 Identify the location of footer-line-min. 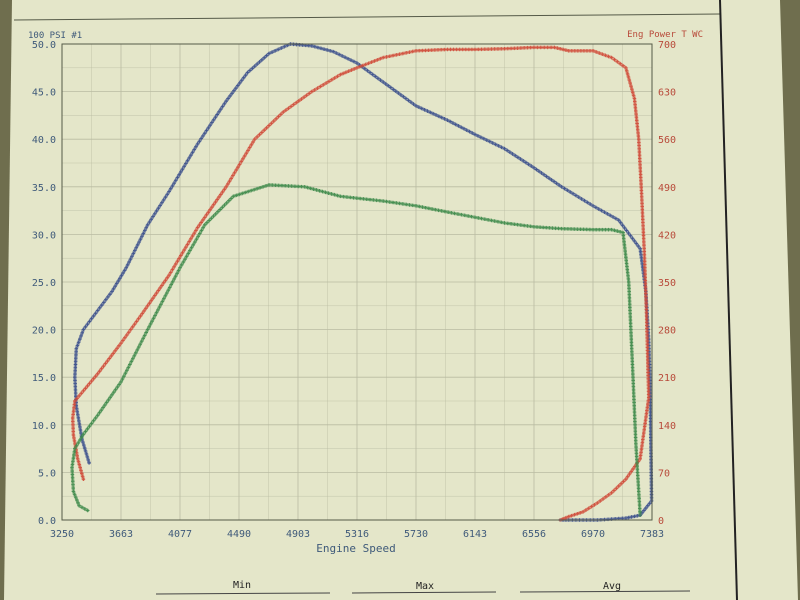
(243, 593).